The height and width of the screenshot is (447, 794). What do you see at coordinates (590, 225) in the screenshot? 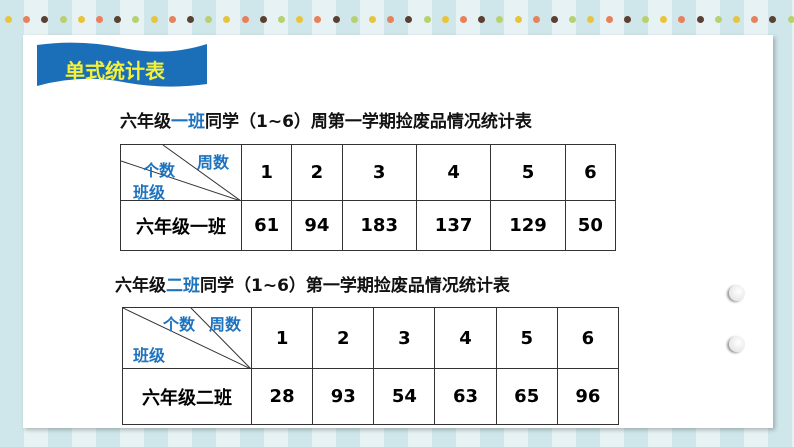
I see `cell: 50` at bounding box center [590, 225].